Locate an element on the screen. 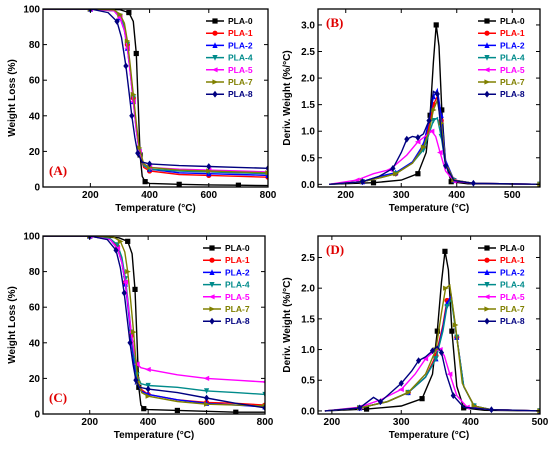 The width and height of the screenshot is (550, 457). panel-label: (B) is located at coordinates (334, 22).